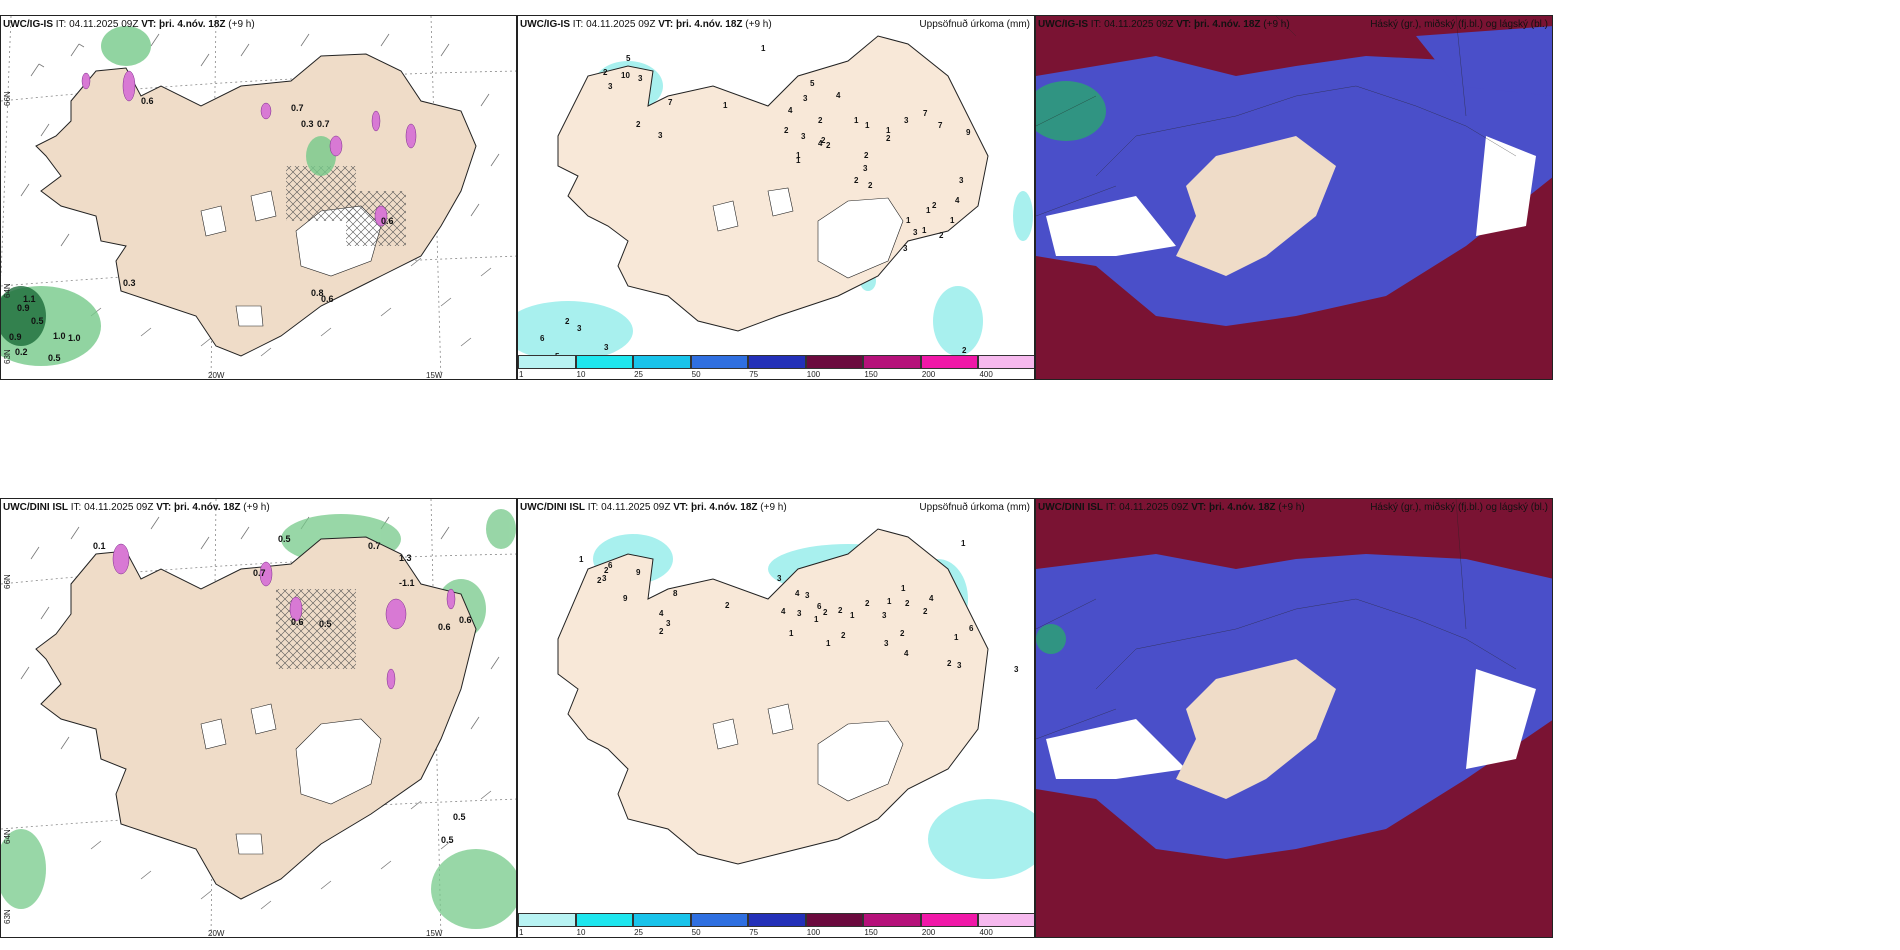 The width and height of the screenshot is (1900, 950). What do you see at coordinates (407, 583) in the screenshot?
I see `precip-value: -1.1` at bounding box center [407, 583].